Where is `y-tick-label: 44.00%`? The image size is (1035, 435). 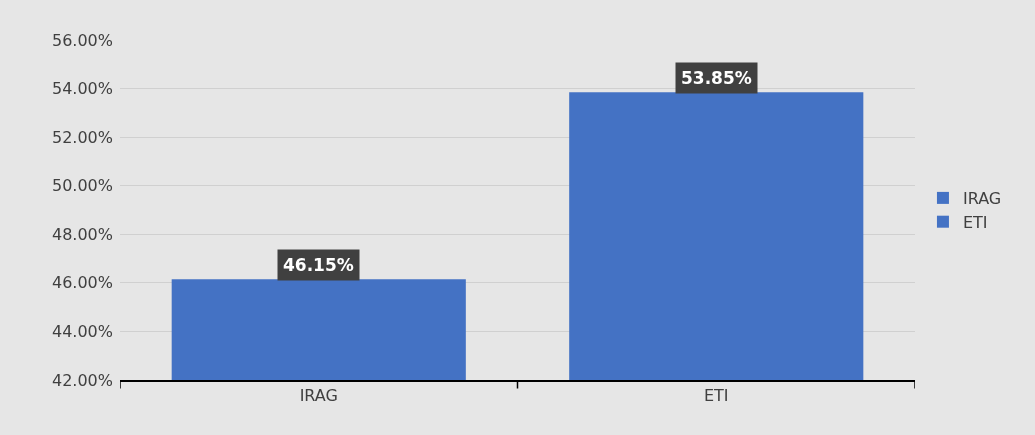 y-tick-label: 44.00% is located at coordinates (82, 332).